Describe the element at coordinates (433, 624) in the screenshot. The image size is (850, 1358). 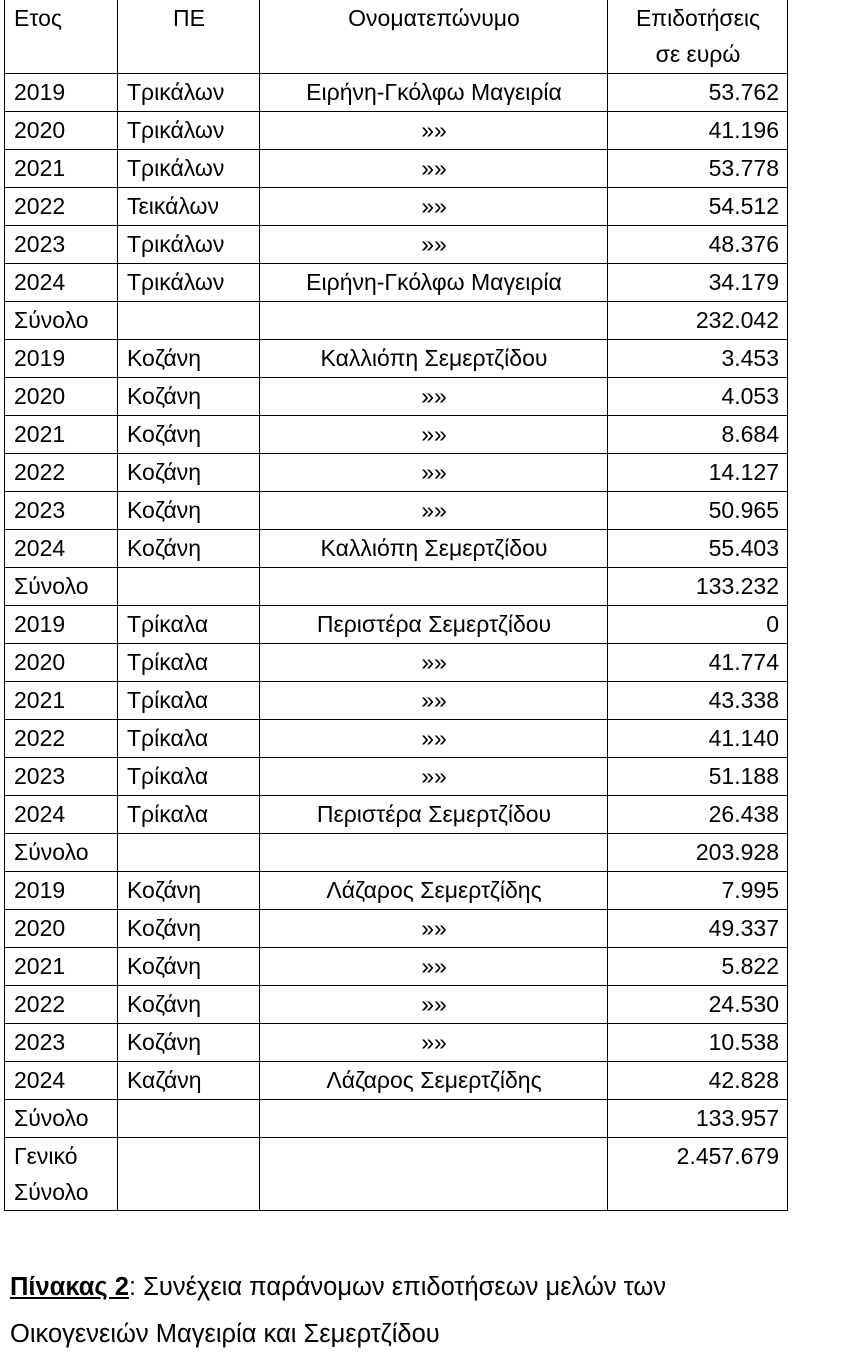
I see `cell-full-name: Περιστέρα Σεμερτζίδου` at that location.